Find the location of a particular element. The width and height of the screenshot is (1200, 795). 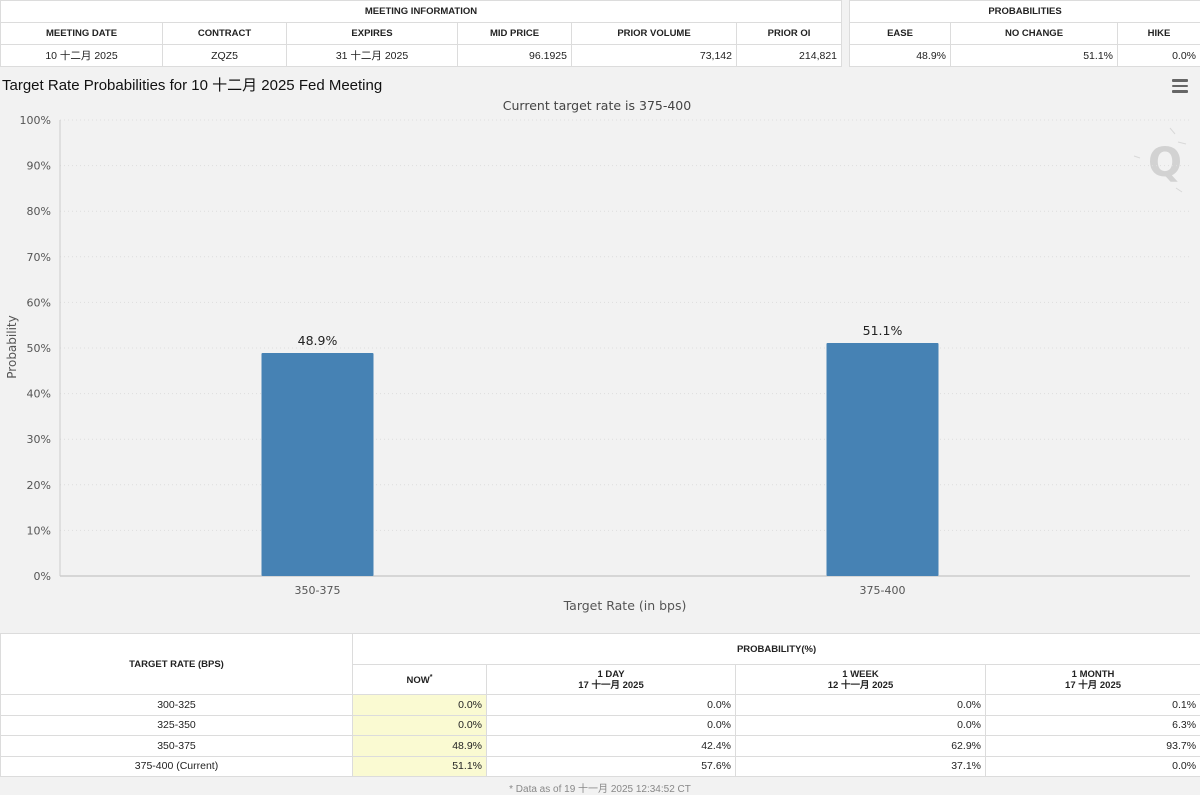

column-1-month: 1 MONTH 17 十月 2025 is located at coordinates (1092, 679).